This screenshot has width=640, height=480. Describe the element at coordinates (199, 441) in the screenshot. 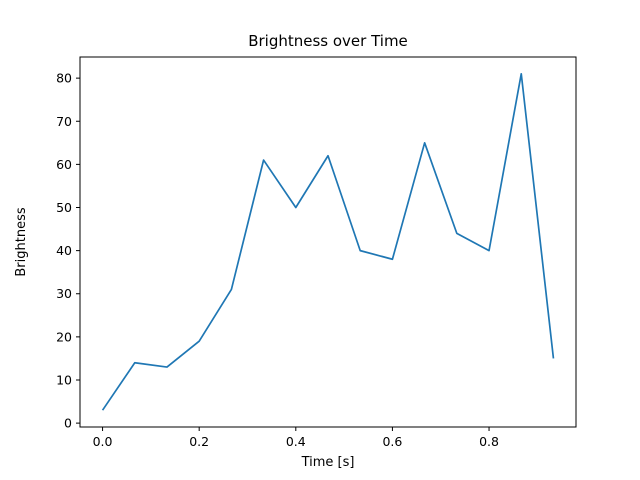

I see `x-tick-label: 0.2` at that location.